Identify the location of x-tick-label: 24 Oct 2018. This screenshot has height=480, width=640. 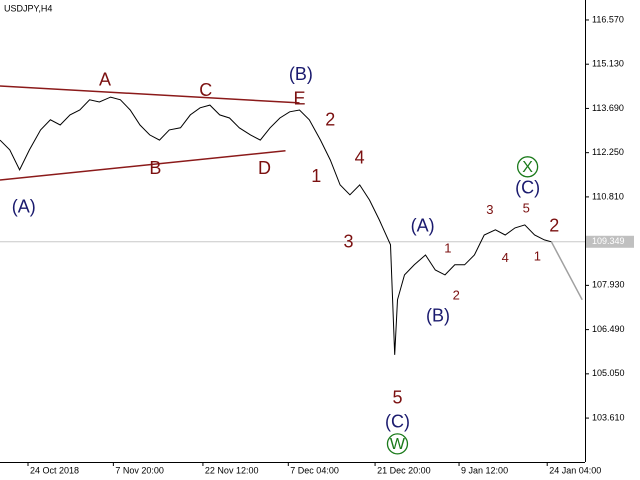
(54, 470).